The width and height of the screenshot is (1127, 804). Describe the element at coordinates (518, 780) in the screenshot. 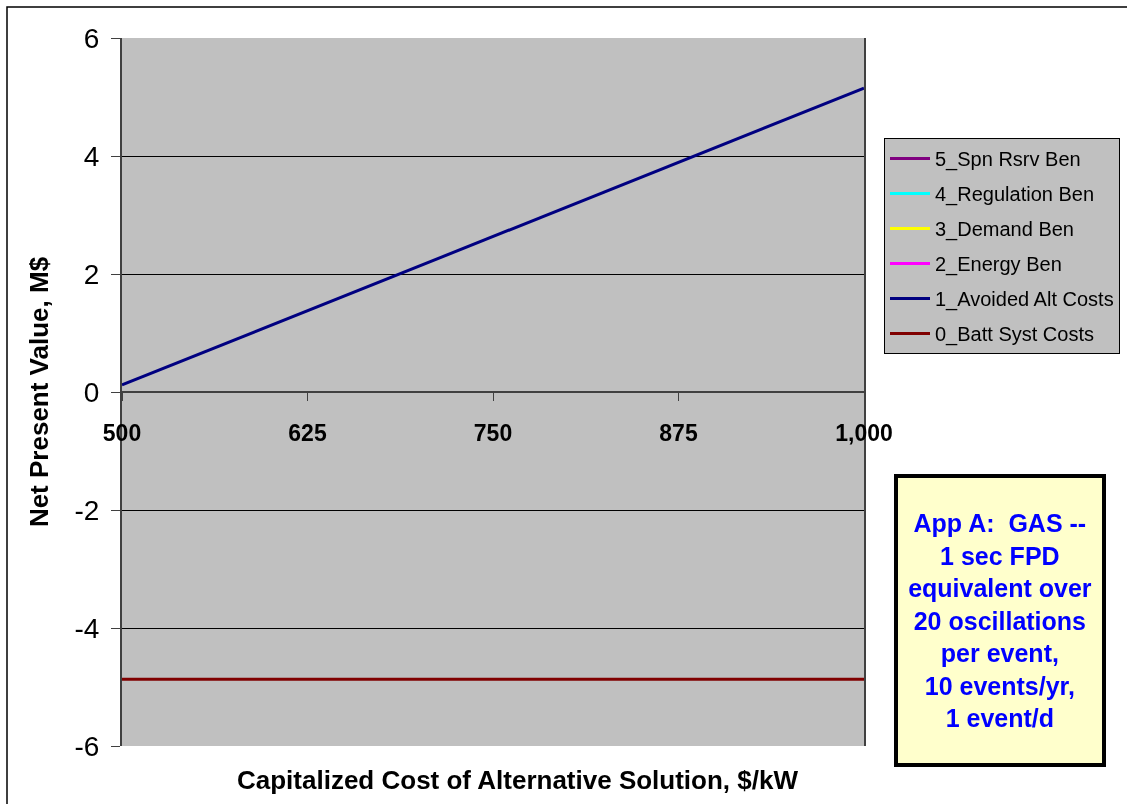

I see `x-axis-title: Capitalized Cost of Alternative Solution, $/kW` at that location.